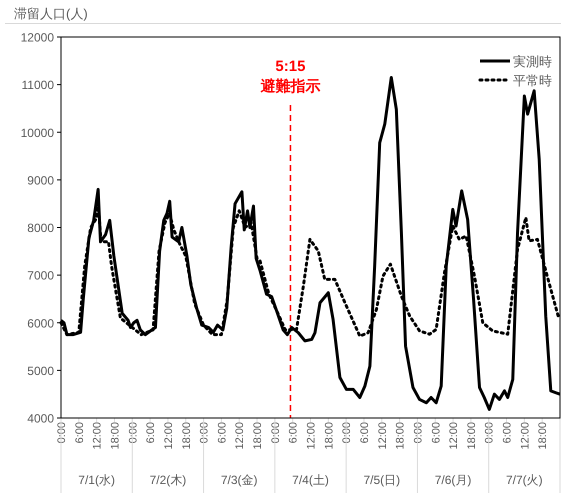 The width and height of the screenshot is (563, 493). I want to click on y-tick-label: 10000, so click(37, 133).